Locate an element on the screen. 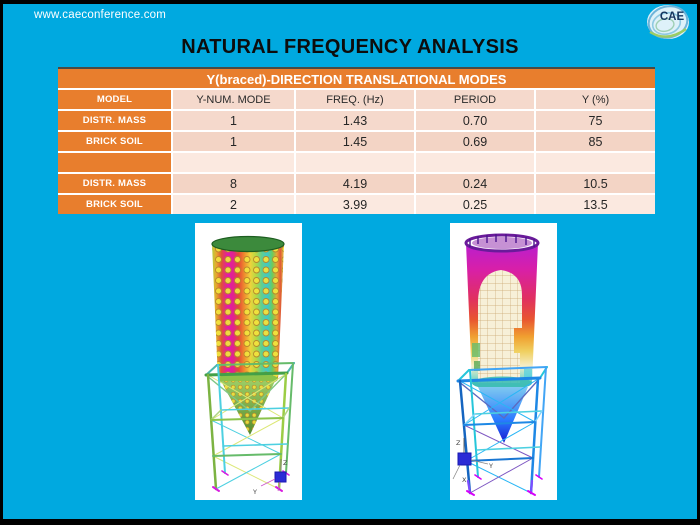  figure-mode-shape-right: Z Y X is located at coordinates (503, 361).